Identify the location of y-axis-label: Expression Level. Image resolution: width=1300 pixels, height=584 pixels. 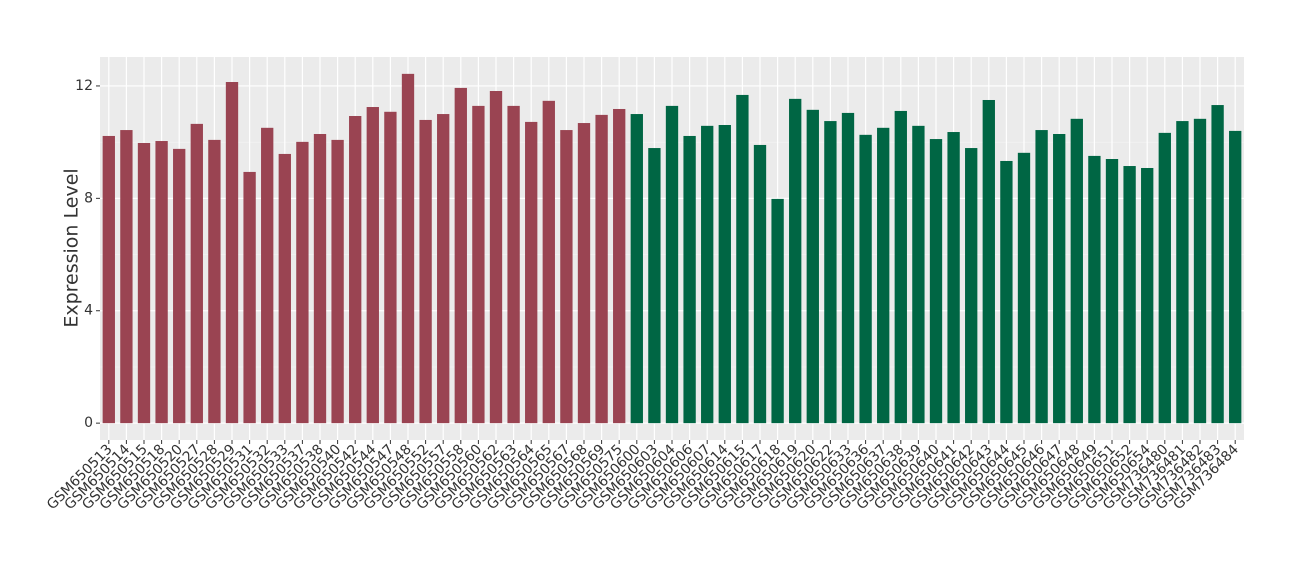
(72, 247).